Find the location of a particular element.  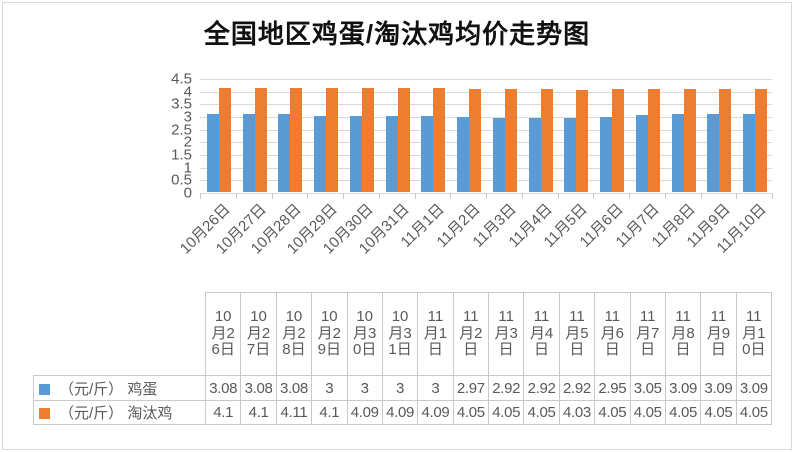

table-date-header-cell: 10月26日 is located at coordinates (223, 334).